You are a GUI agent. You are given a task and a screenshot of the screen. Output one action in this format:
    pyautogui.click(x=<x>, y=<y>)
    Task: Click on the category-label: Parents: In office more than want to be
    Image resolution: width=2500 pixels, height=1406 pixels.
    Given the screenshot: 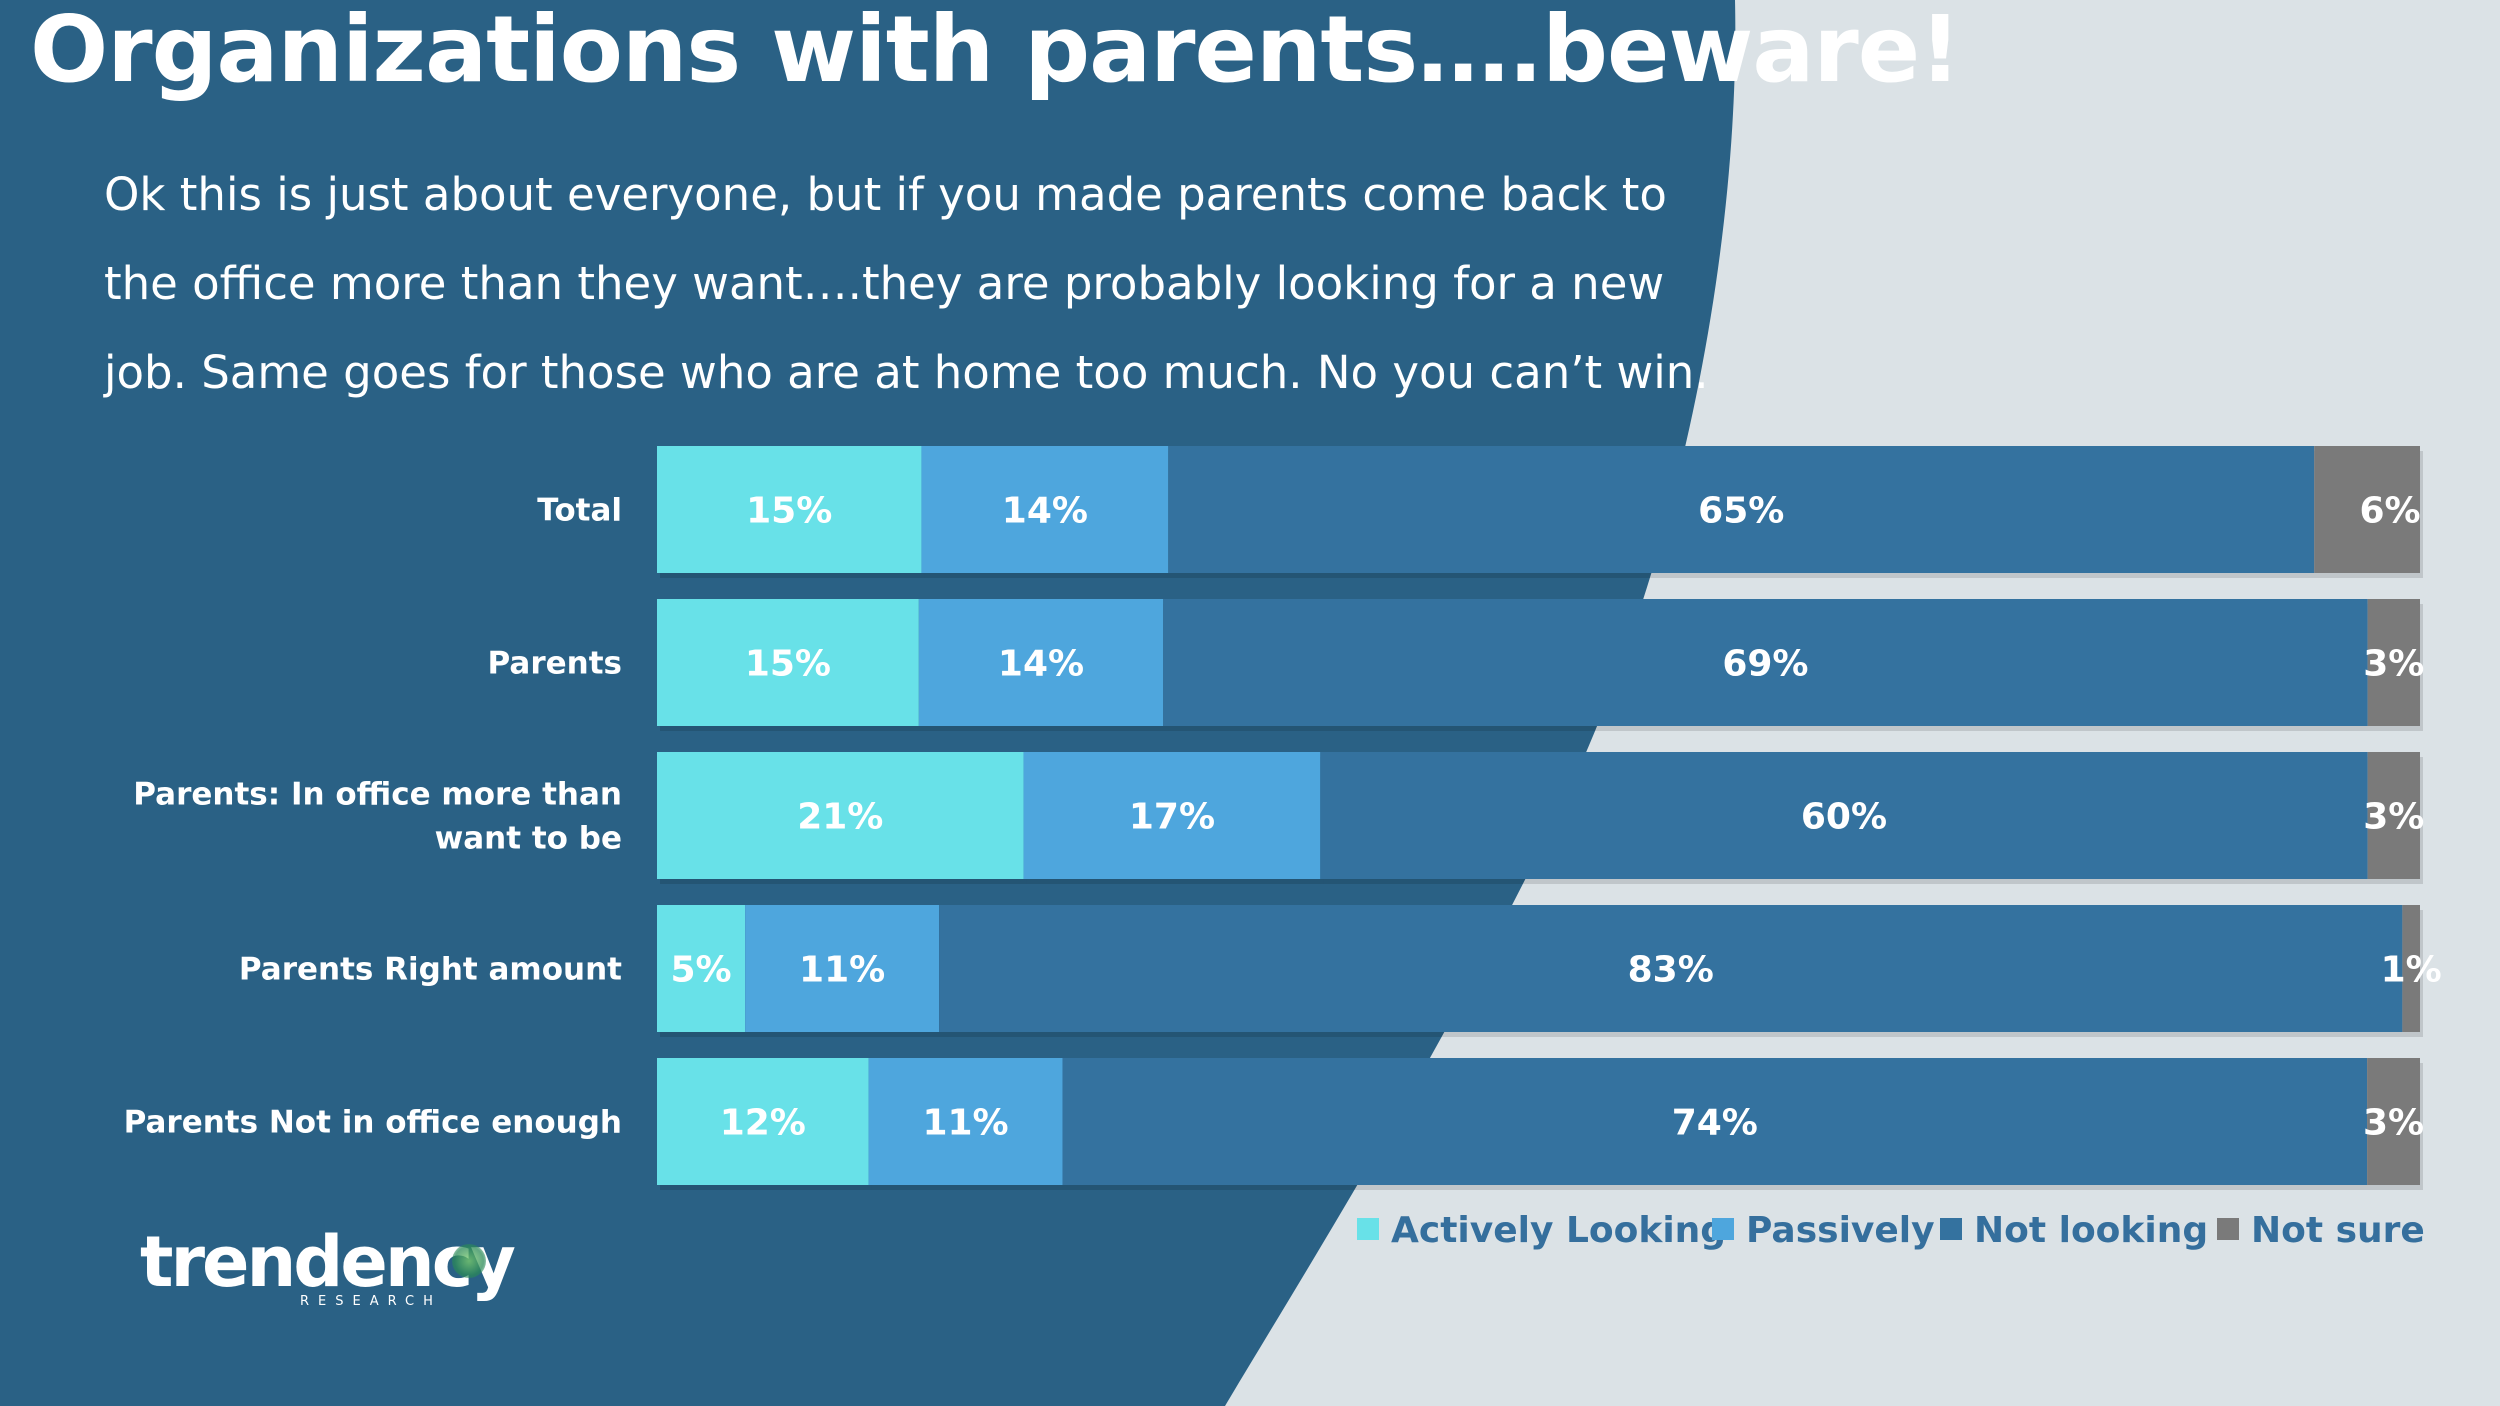 What is the action you would take?
    pyautogui.click(x=377, y=817)
    